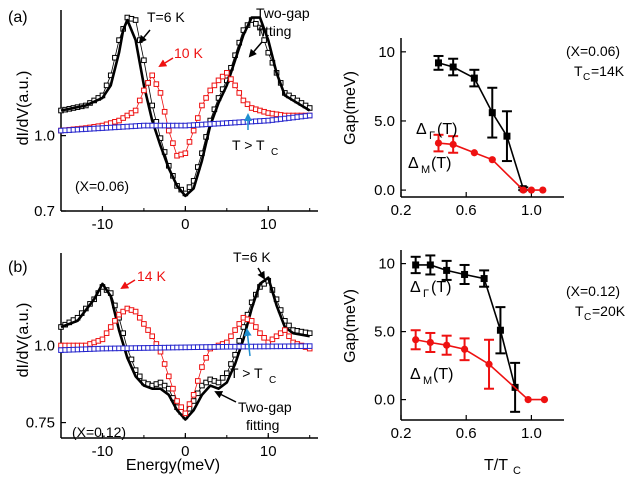  Describe the element at coordinates (386, 264) in the screenshot. I see `y-tick-label: 10` at that location.